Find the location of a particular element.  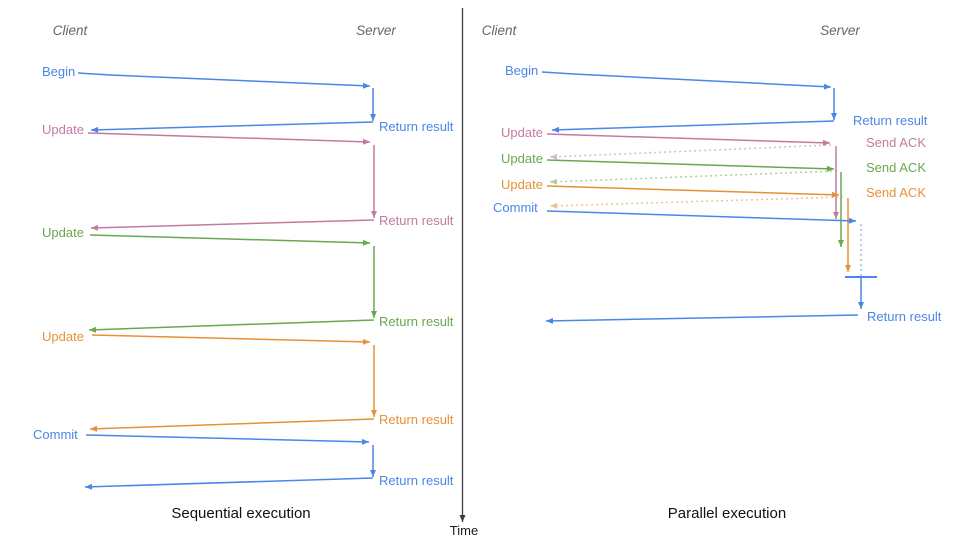

server-header-sequential: Server is located at coordinates (376, 30).